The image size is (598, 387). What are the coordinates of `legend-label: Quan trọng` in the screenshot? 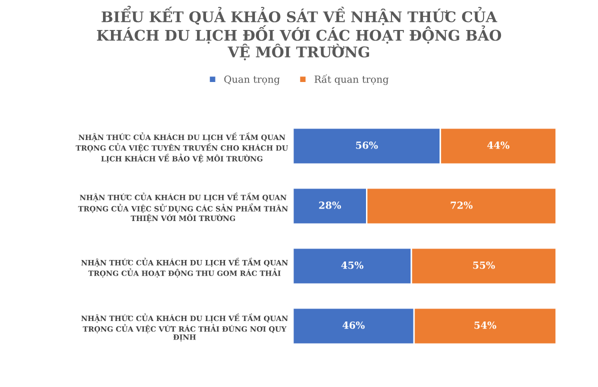 It's located at (252, 80).